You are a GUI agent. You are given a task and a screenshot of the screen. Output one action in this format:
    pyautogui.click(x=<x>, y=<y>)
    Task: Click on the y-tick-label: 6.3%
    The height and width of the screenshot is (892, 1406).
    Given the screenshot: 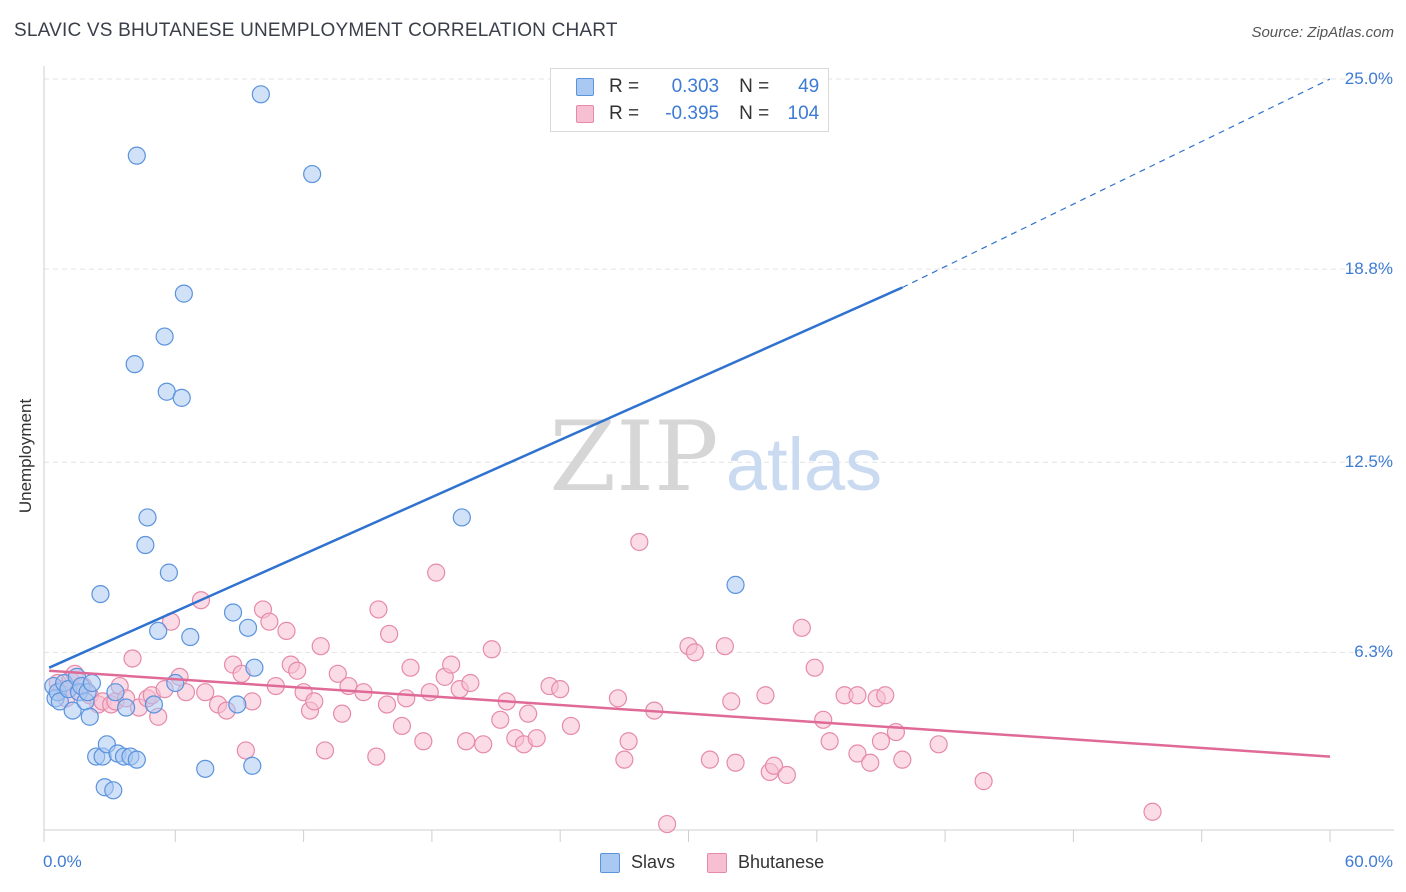 What is the action you would take?
    pyautogui.click(x=1373, y=652)
    